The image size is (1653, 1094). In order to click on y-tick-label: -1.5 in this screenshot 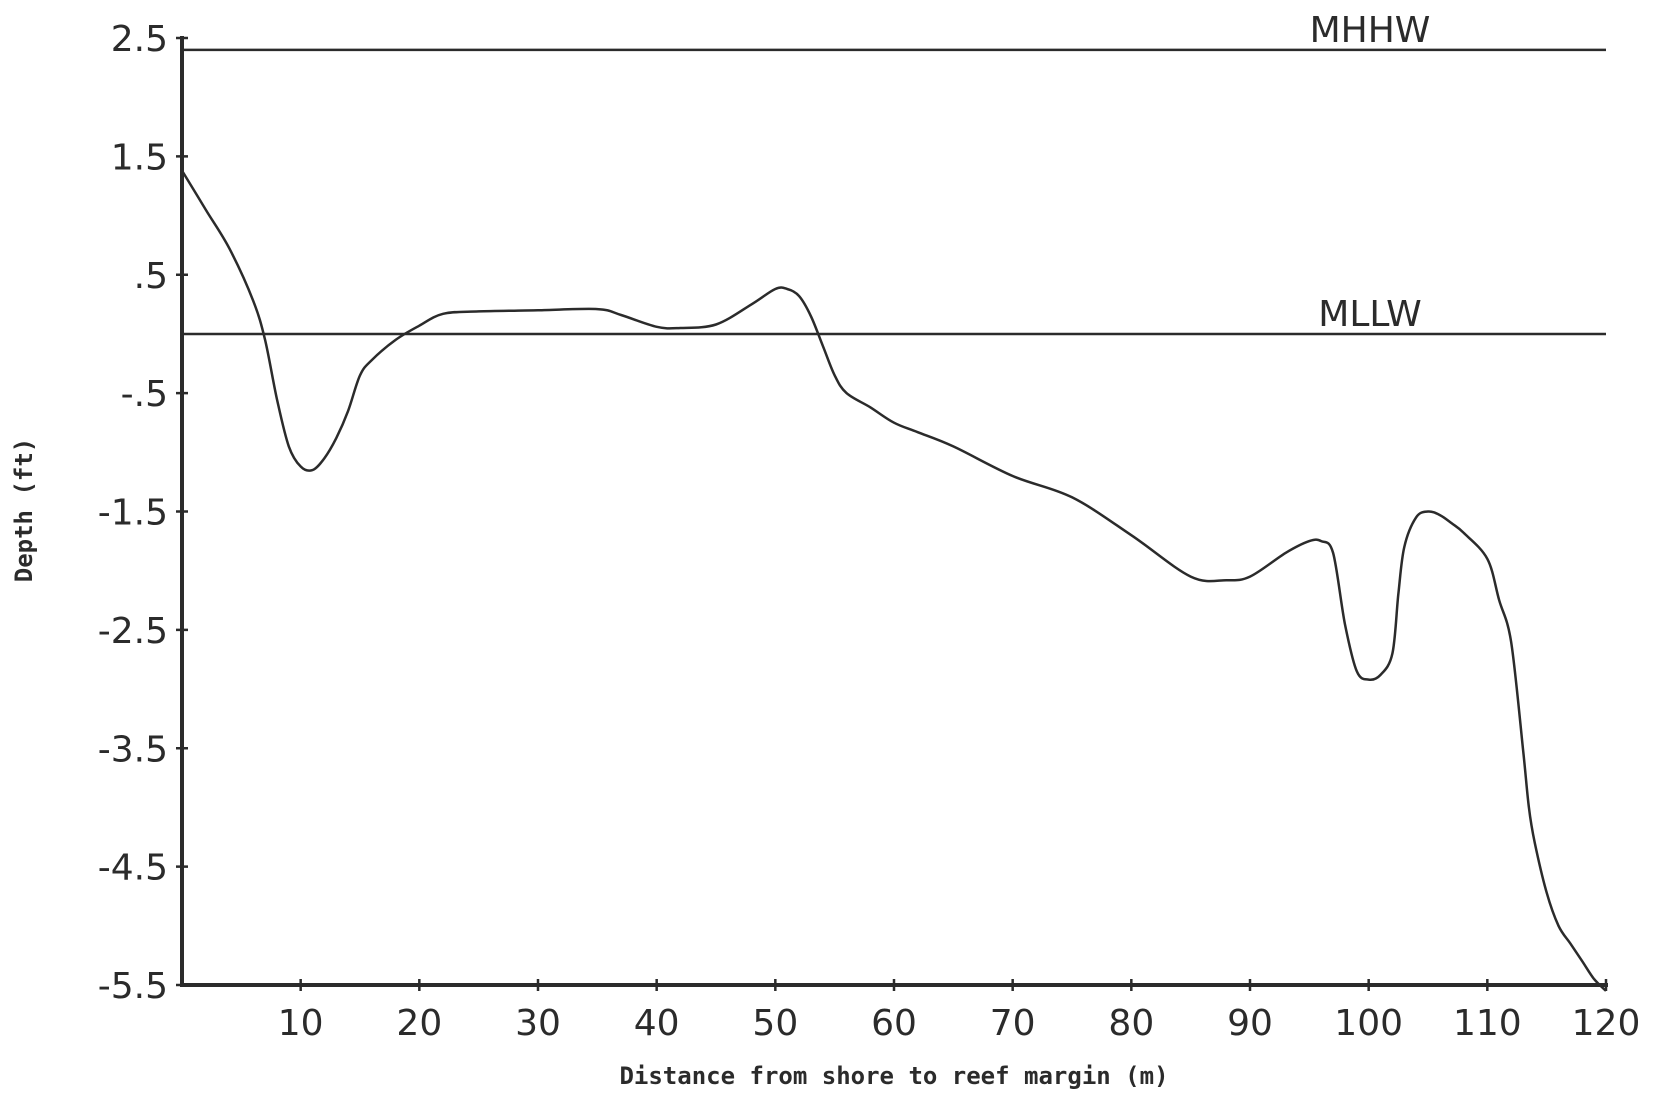, I will do `click(133, 513)`.